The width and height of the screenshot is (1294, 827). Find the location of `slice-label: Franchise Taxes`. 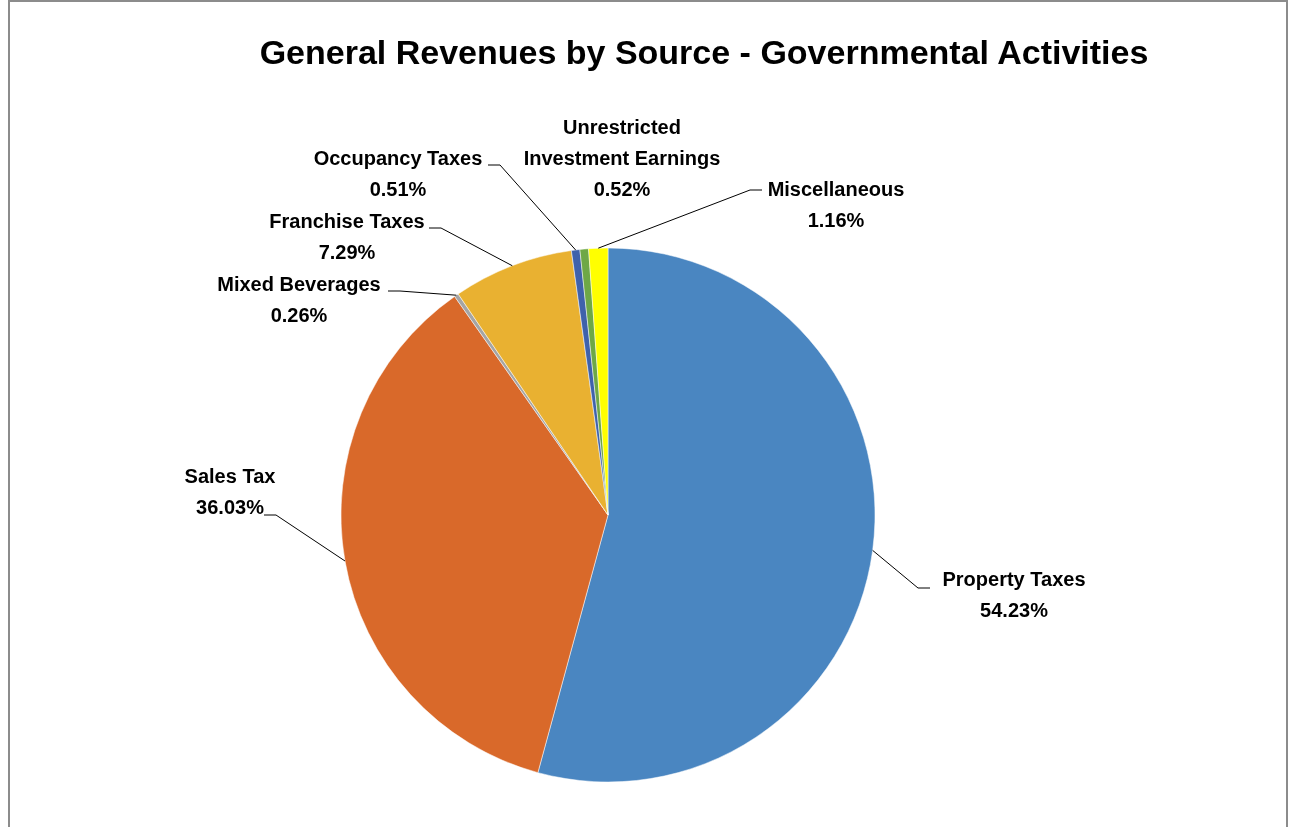

slice-label: Franchise Taxes is located at coordinates (347, 221).